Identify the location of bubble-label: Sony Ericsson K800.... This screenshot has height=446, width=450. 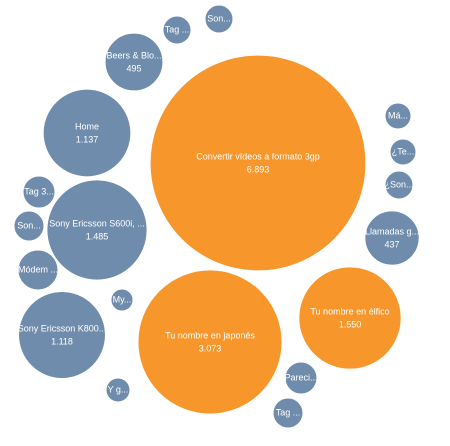
(62, 328).